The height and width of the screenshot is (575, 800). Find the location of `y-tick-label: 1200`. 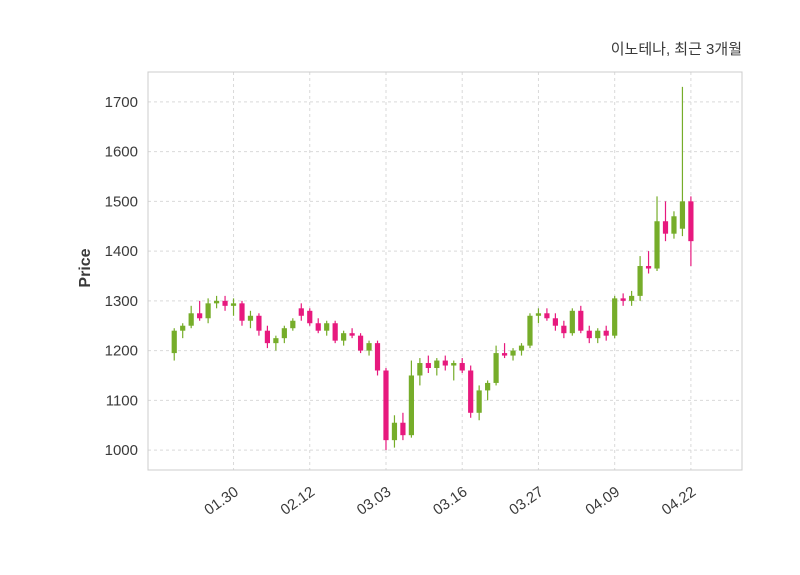

y-tick-label: 1200 is located at coordinates (121, 351).